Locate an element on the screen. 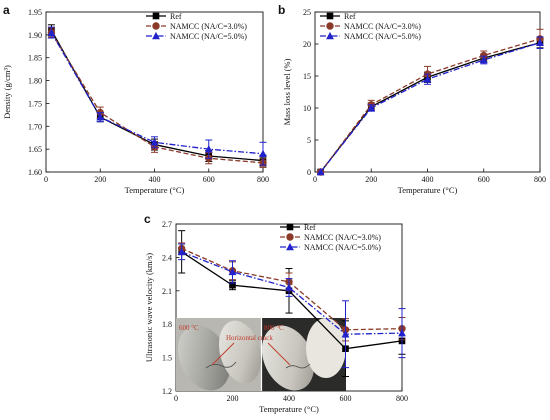  y-tick-label: 1.8 is located at coordinates (167, 324).